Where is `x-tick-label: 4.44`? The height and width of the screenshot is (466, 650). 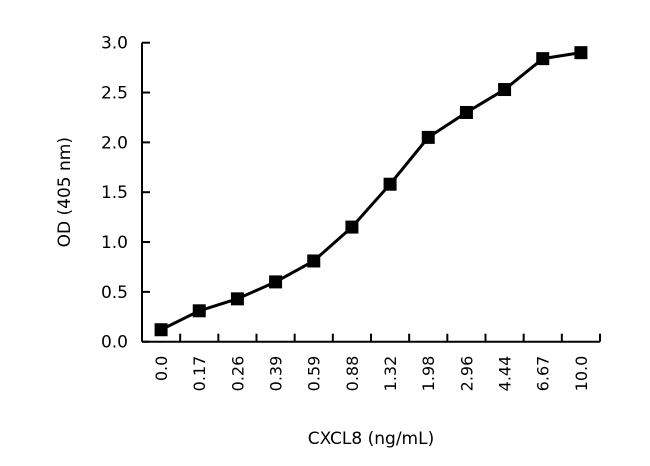
x-tick-label: 4.44 is located at coordinates (505, 374).